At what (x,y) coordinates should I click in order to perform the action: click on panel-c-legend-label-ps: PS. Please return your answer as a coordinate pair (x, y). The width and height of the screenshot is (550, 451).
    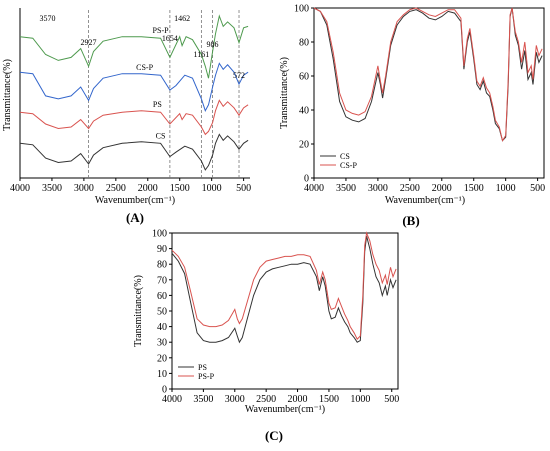
    Looking at the image, I should click on (202, 367).